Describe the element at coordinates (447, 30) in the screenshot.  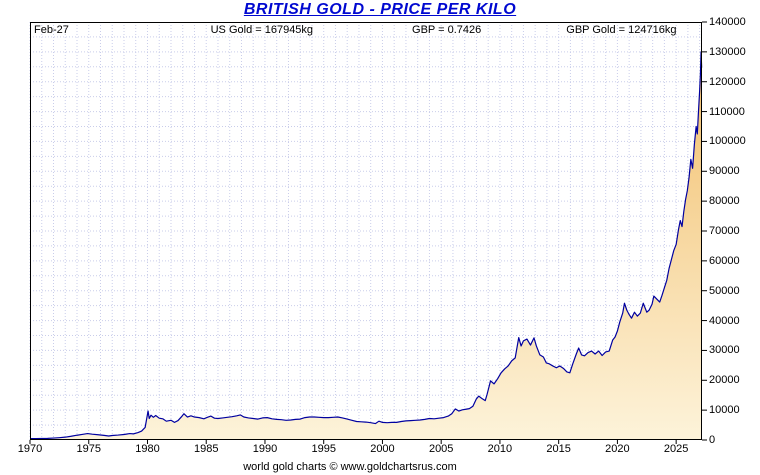
I see `gbp-rate-value: GBP = 0.7426` at that location.